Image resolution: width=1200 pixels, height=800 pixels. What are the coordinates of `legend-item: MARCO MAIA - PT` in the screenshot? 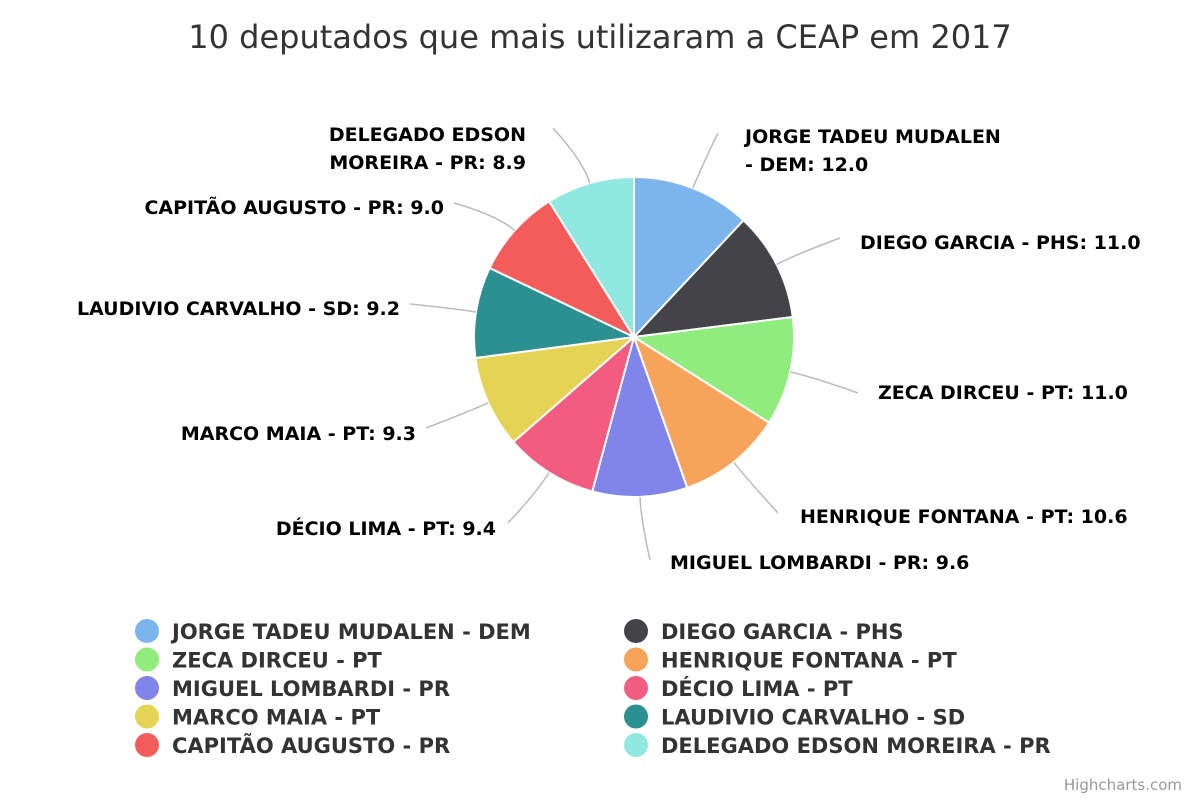 It's located at (258, 717).